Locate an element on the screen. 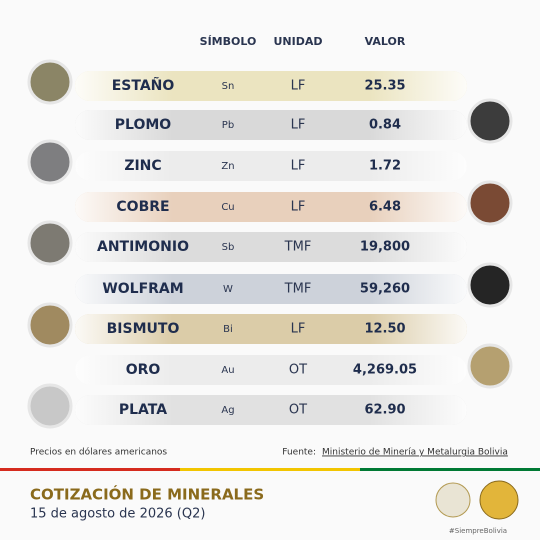 This screenshot has height=540, width=540. value: 19,800 is located at coordinates (385, 247).